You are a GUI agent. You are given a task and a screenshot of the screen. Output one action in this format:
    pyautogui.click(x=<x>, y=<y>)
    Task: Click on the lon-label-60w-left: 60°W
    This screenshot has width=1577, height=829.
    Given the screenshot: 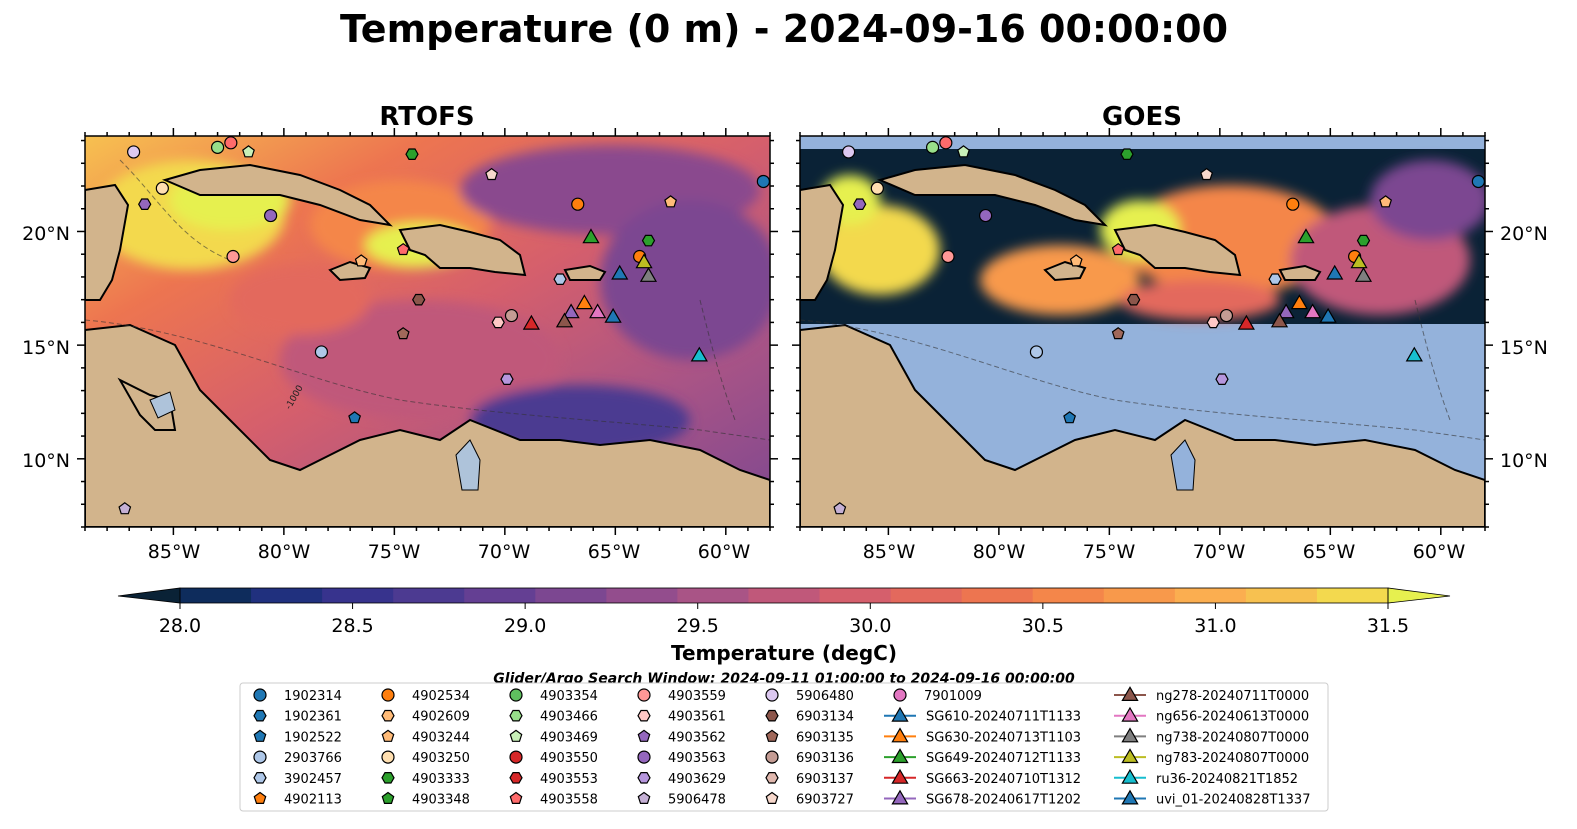 What is the action you would take?
    pyautogui.click(x=724, y=552)
    